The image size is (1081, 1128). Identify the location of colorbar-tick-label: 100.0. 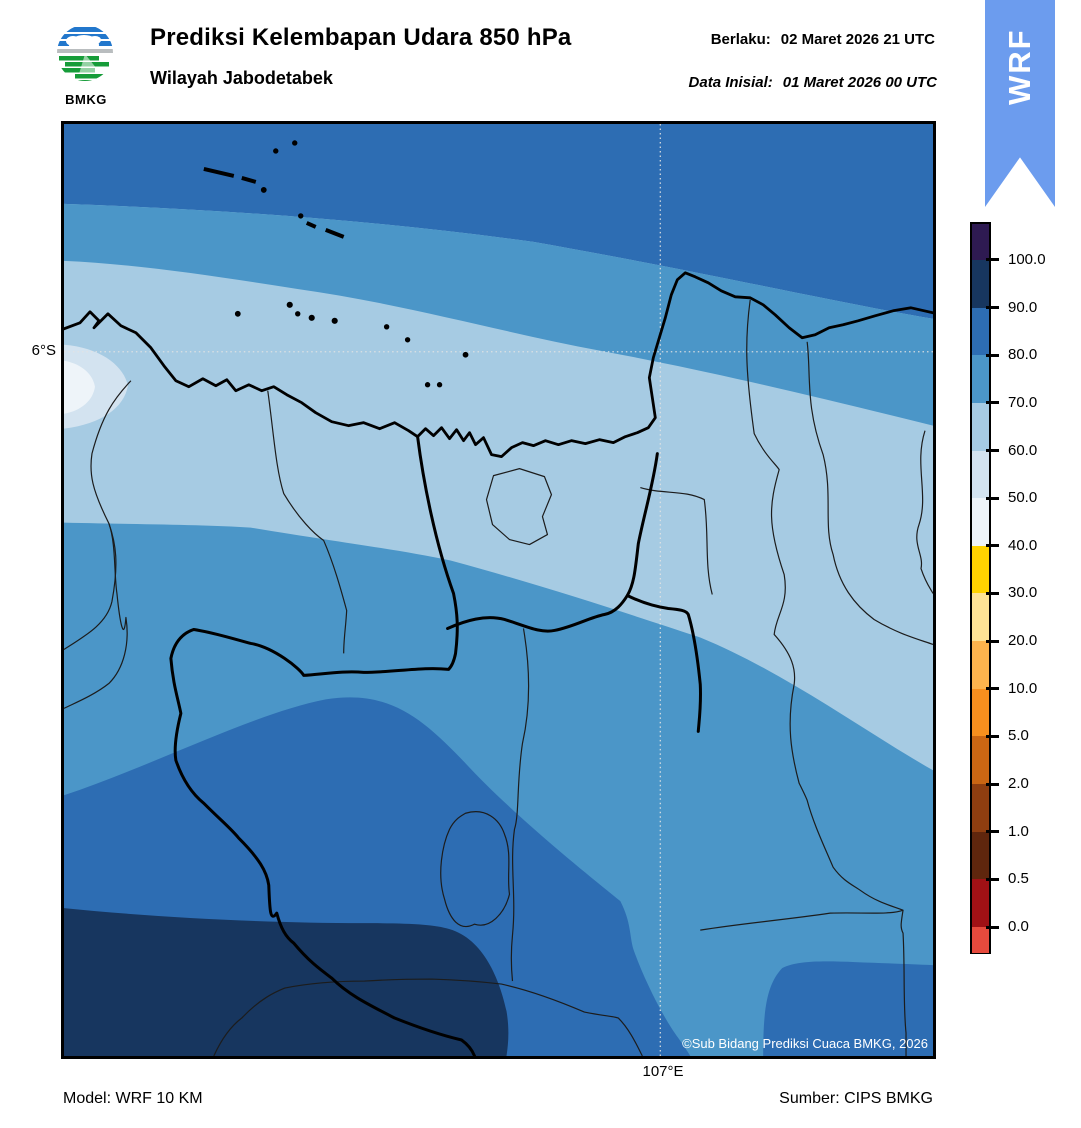
(1027, 259).